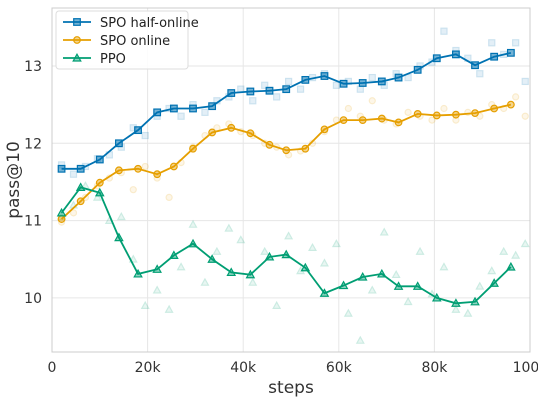 The width and height of the screenshot is (538, 400). Describe the element at coordinates (135, 41) in the screenshot. I see `legend-label: SPO online` at that location.